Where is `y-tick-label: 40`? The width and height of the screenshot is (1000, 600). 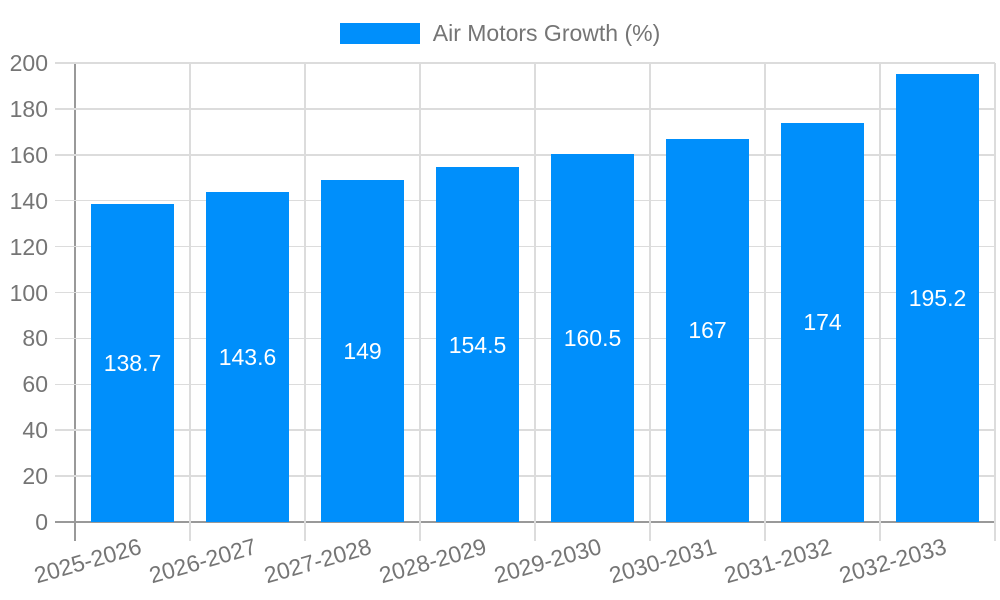 y-tick-label: 40 is located at coordinates (35, 430).